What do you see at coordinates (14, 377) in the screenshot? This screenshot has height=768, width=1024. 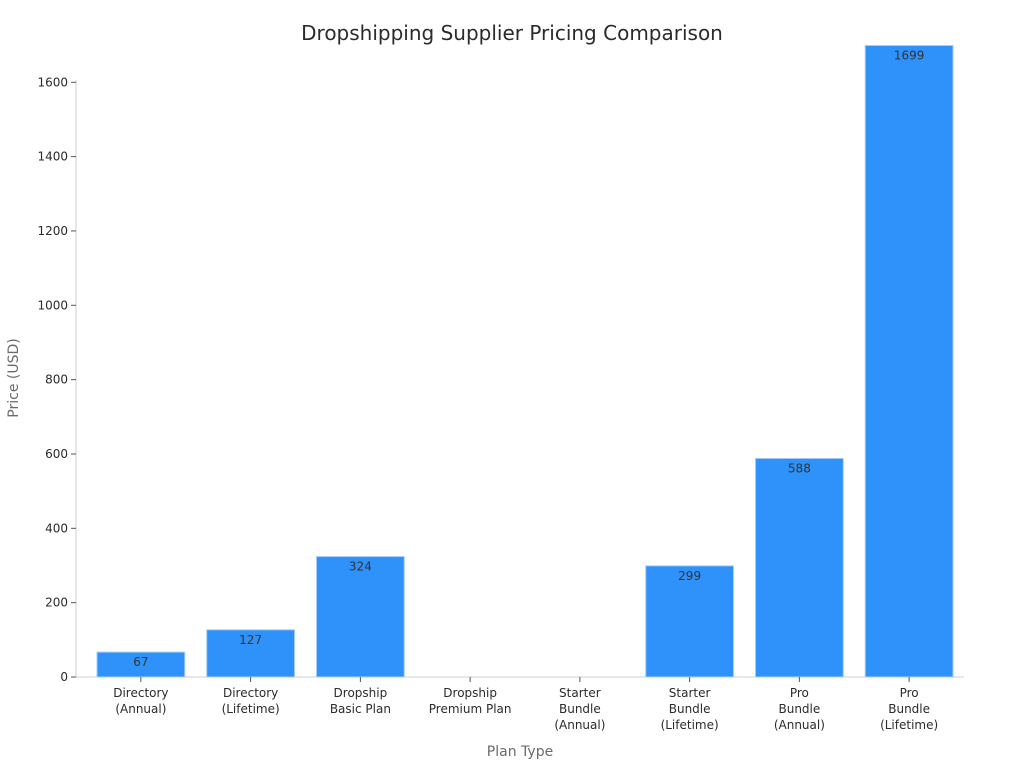 I see `y-axis-label: Price (USD)` at bounding box center [14, 377].